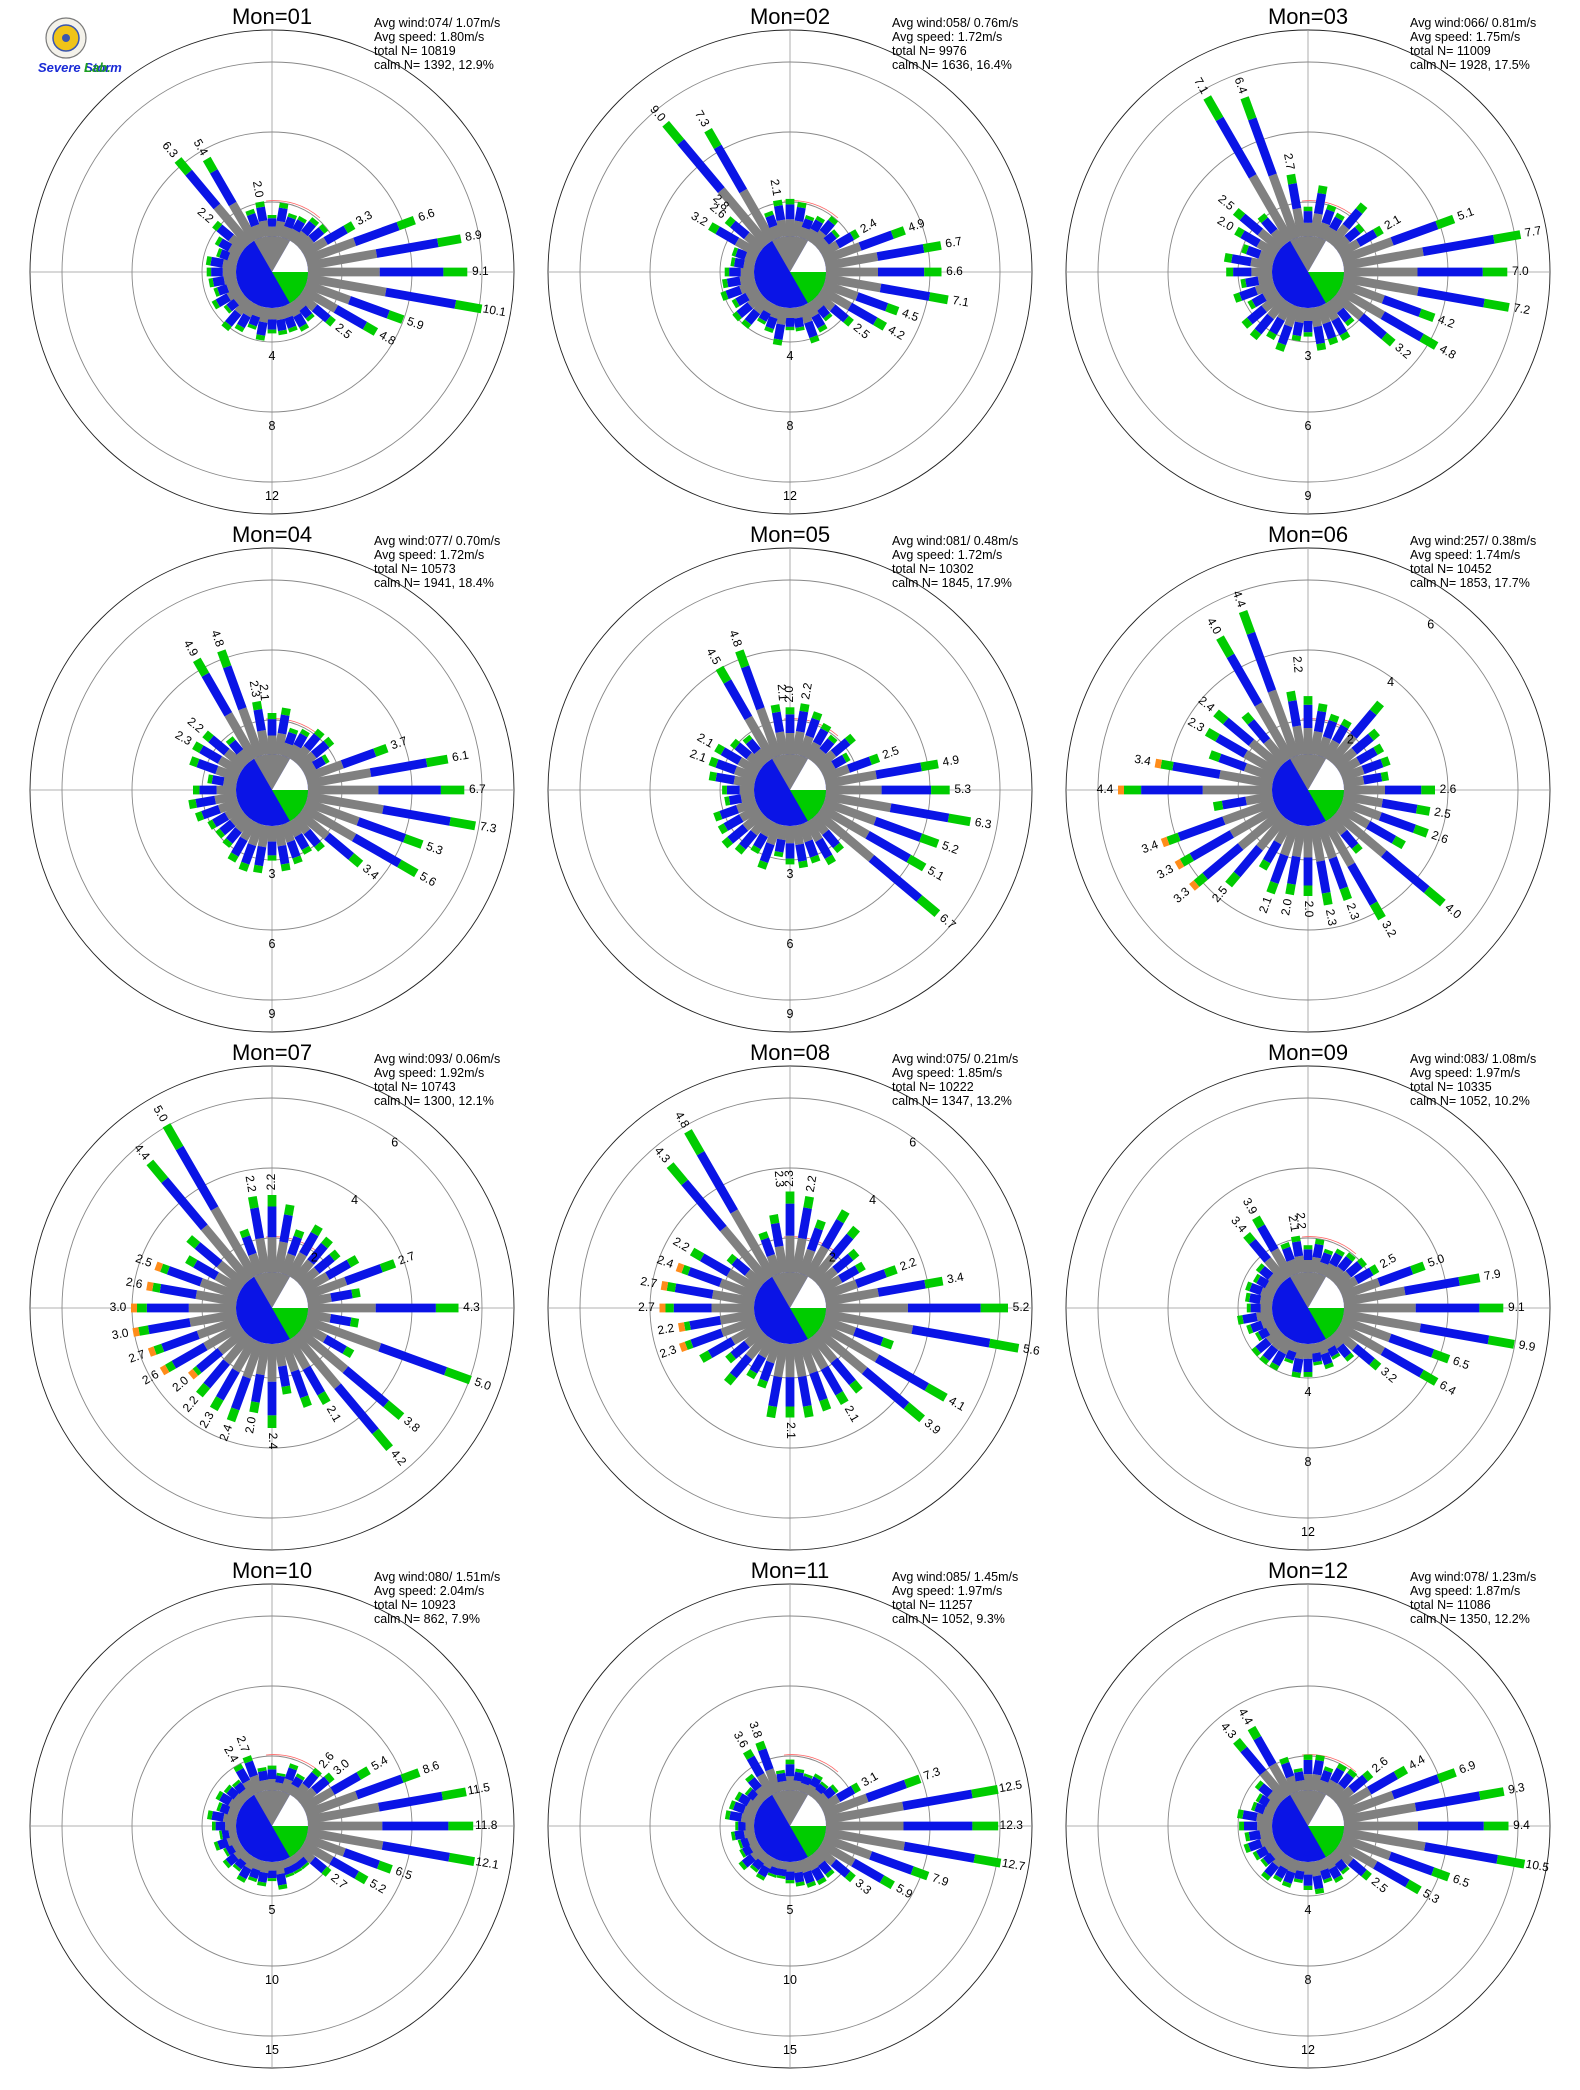 The image size is (1580, 2090). What do you see at coordinates (415, 323) in the screenshot?
I see `bar-value-label: 5.9` at bounding box center [415, 323].